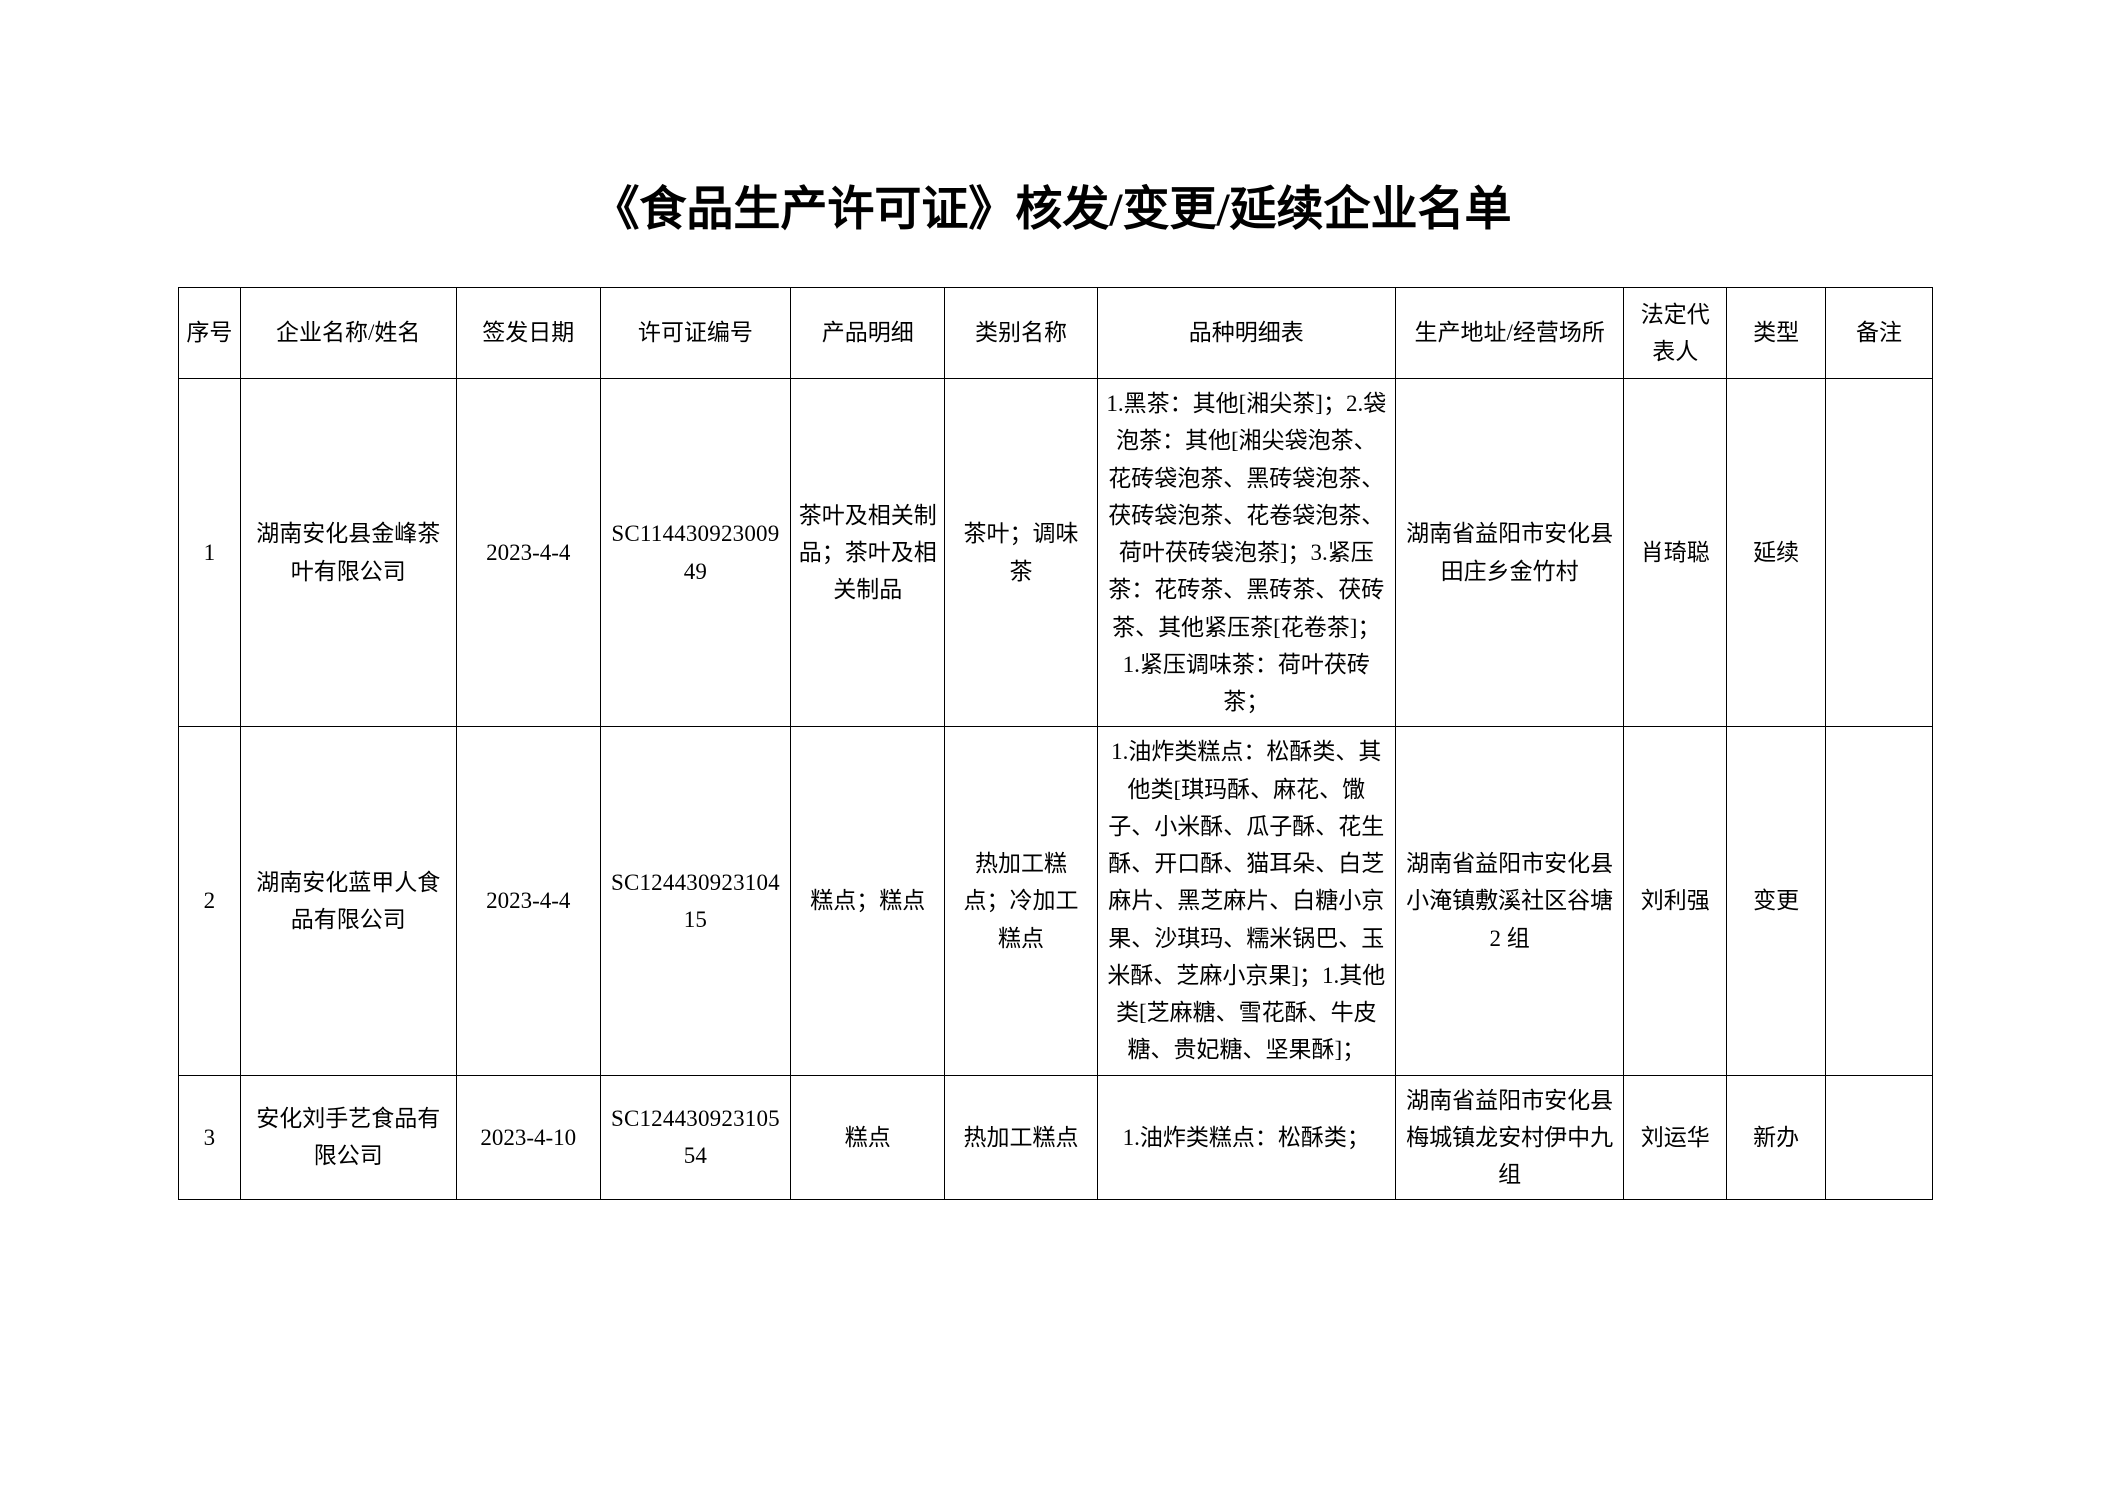 The height and width of the screenshot is (1488, 2104). I want to click on cell-category: 热加工糕点, so click(1021, 1137).